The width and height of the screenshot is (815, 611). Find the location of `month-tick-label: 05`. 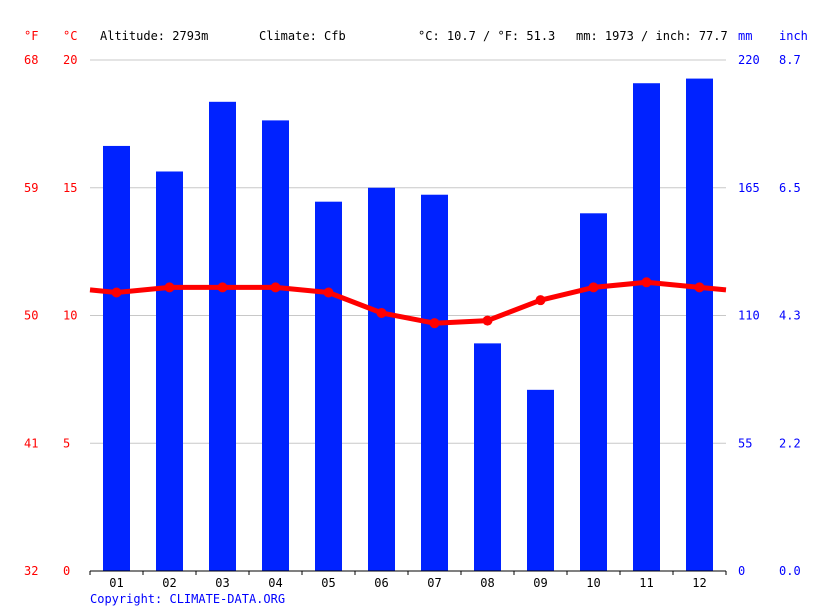

month-tick-label: 05 is located at coordinates (328, 583).